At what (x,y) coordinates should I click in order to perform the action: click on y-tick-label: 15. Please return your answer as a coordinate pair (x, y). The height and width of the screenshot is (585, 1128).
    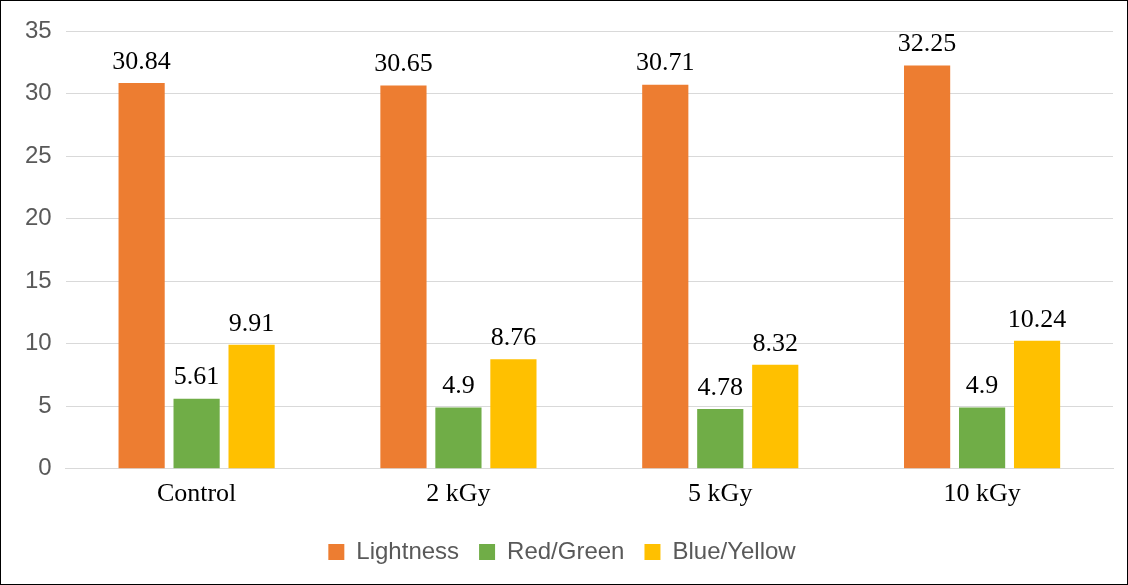
    Looking at the image, I should click on (38, 279).